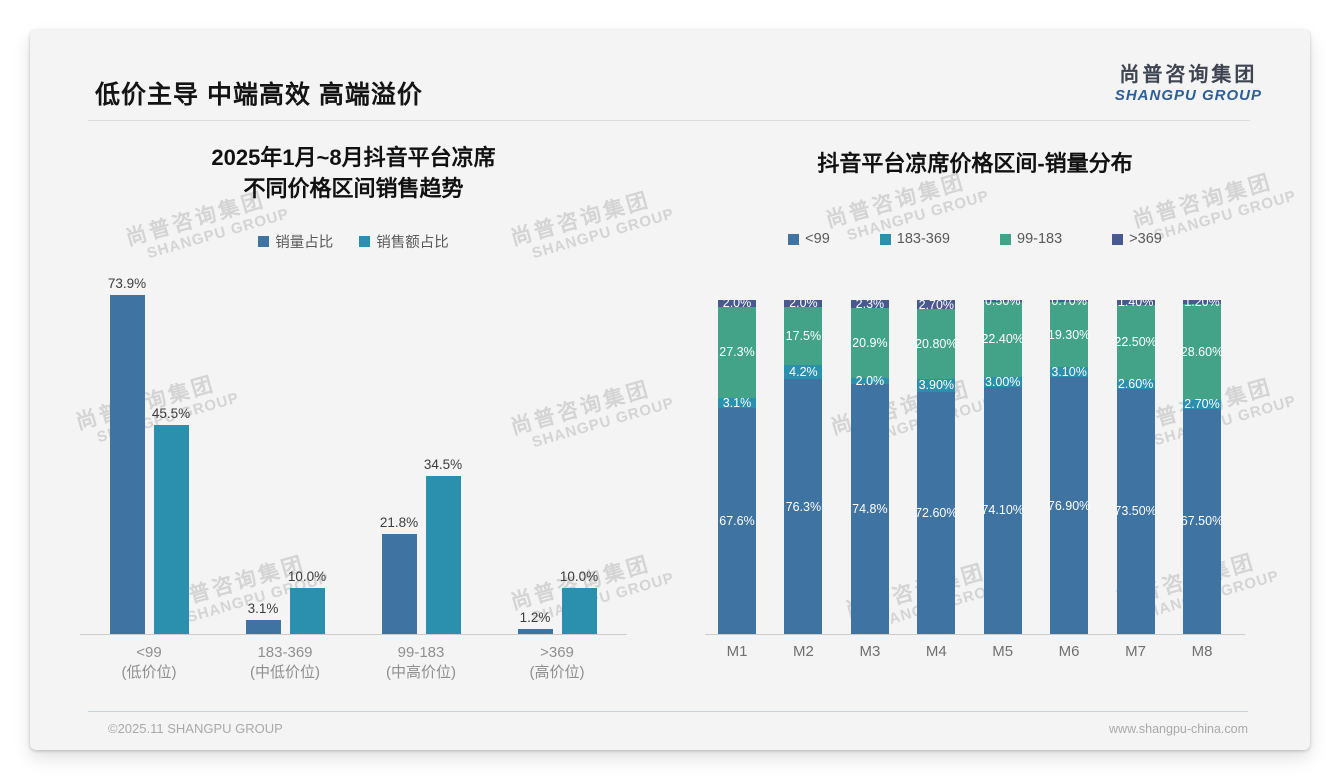 The height and width of the screenshot is (780, 1340). I want to click on page-title: 低价主导 中端高效 高端溢价, so click(259, 95).